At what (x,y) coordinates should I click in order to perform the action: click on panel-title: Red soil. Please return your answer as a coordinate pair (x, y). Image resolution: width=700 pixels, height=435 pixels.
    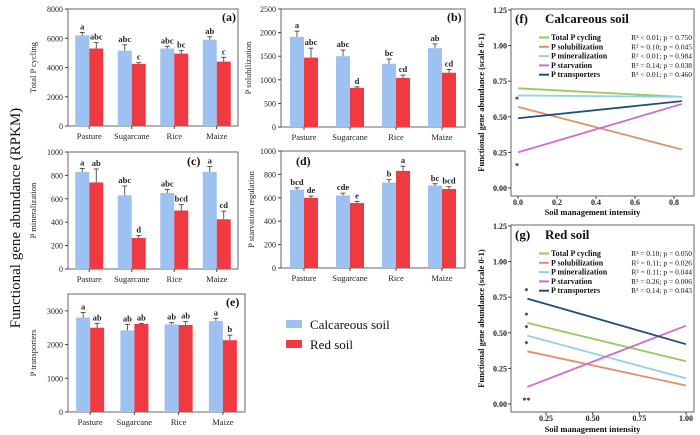
    Looking at the image, I should click on (567, 234).